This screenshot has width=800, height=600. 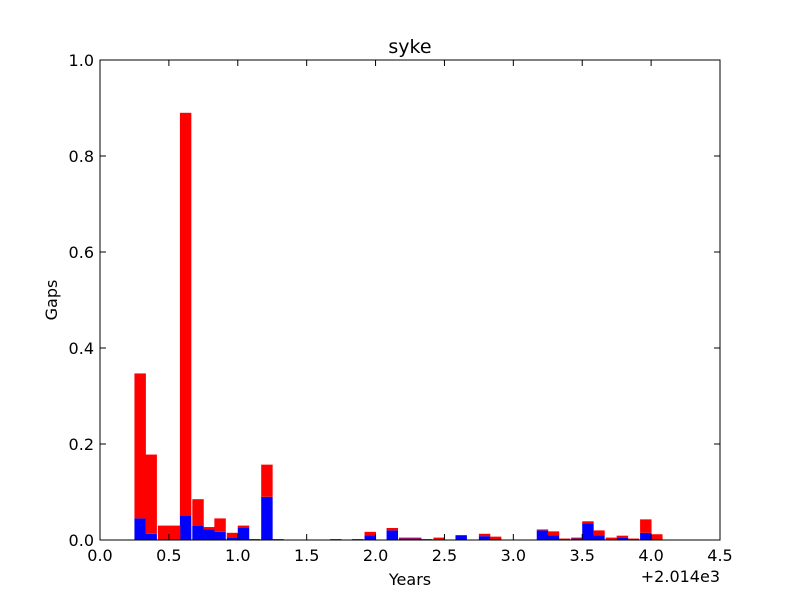 I want to click on x-tick-label-3: 1.5, so click(x=306, y=555).